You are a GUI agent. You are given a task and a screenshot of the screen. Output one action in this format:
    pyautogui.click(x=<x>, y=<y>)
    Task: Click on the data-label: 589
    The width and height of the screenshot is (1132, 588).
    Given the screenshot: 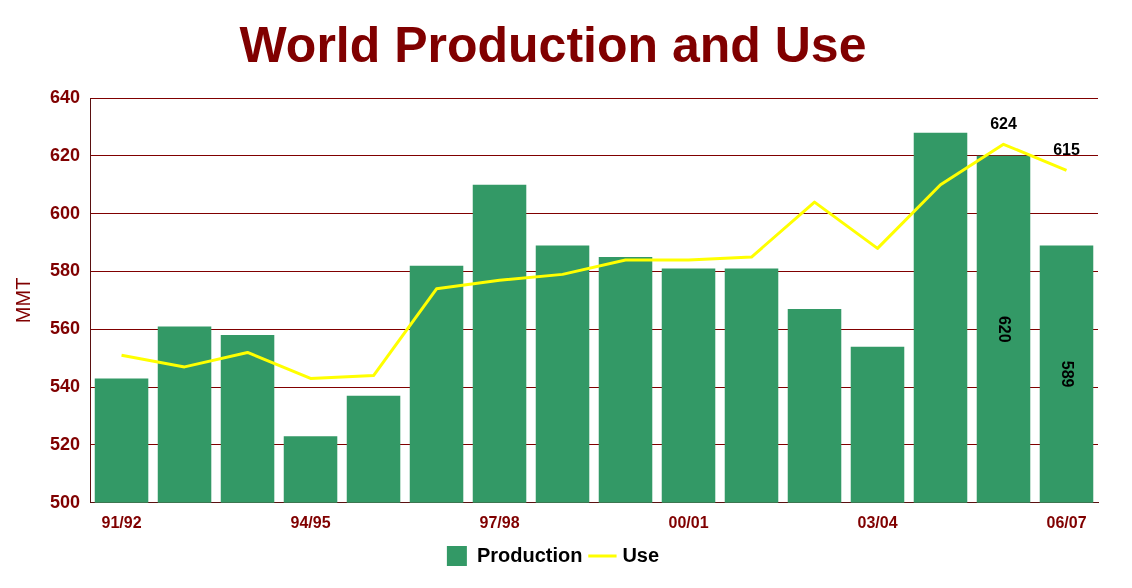 What is the action you would take?
    pyautogui.click(x=1068, y=374)
    